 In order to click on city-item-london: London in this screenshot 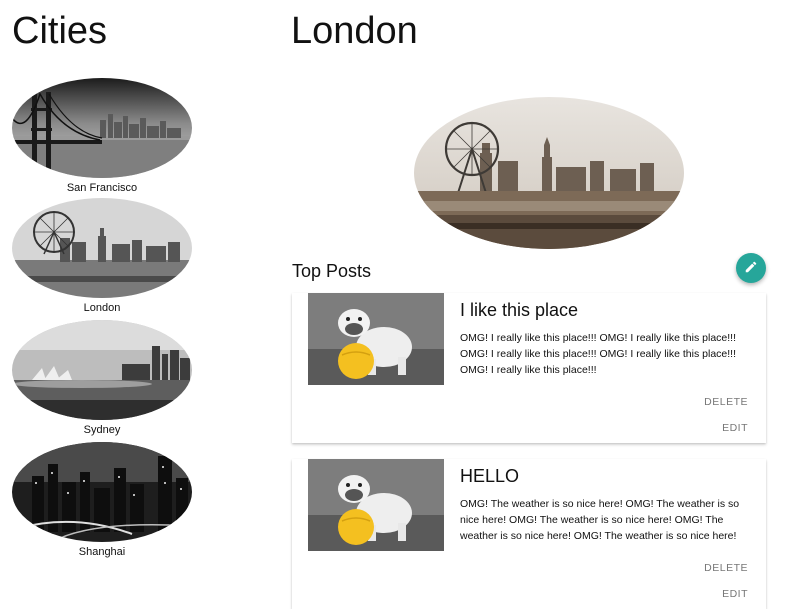, I will do `click(102, 256)`.